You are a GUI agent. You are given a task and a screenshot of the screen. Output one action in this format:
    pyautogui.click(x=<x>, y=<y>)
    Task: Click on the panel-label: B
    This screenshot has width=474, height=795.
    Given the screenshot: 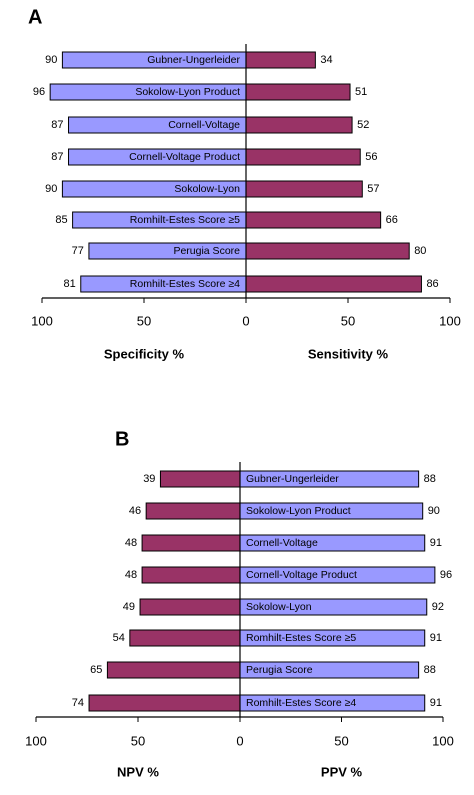 What is the action you would take?
    pyautogui.click(x=122, y=439)
    